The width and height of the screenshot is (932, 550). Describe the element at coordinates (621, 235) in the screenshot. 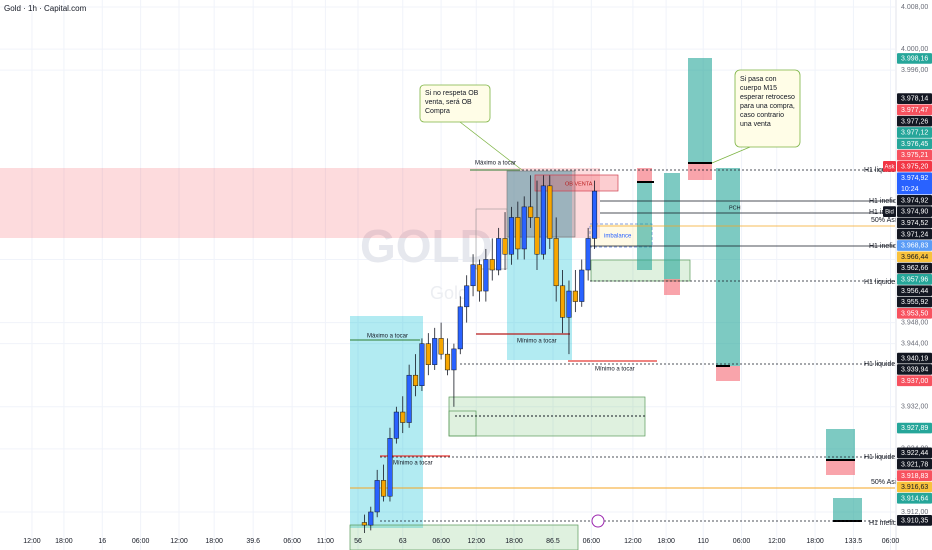

I see `imbalance-box` at that location.